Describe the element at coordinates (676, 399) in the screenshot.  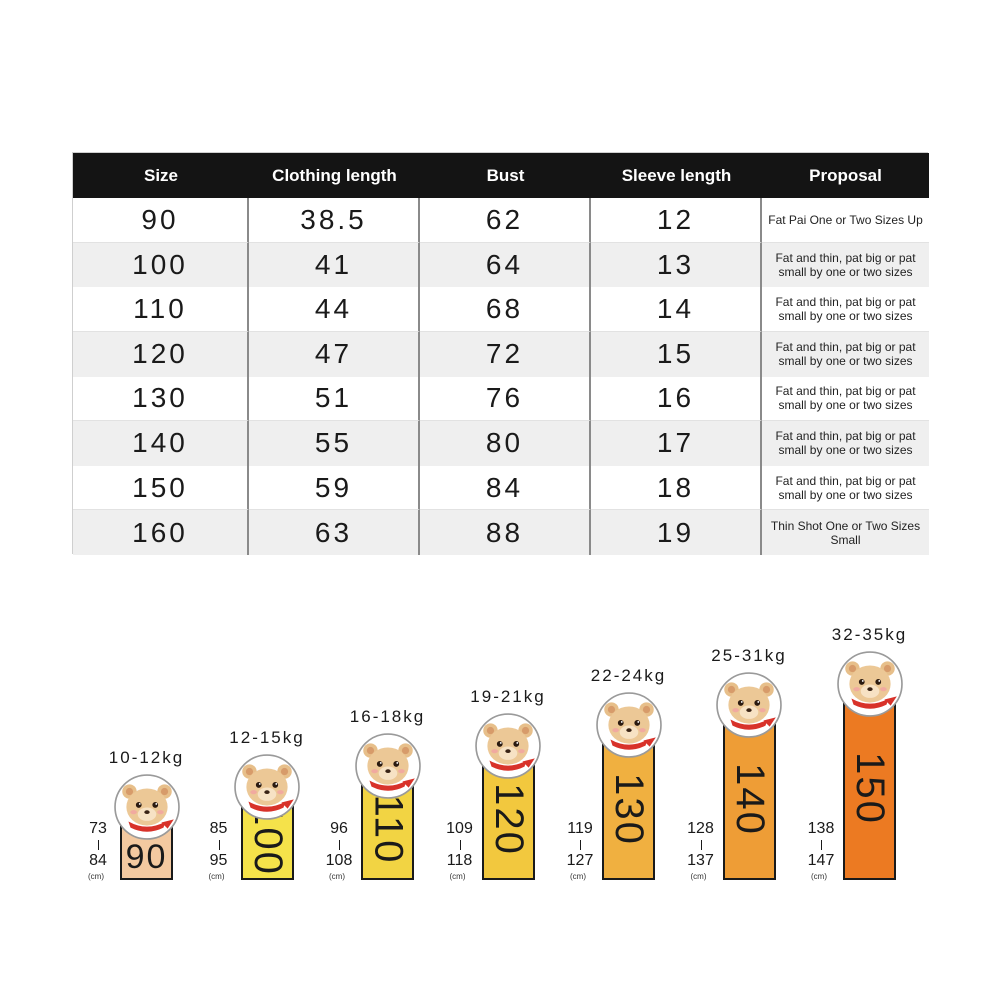
I see `cell-sleeve-length: 16` at that location.